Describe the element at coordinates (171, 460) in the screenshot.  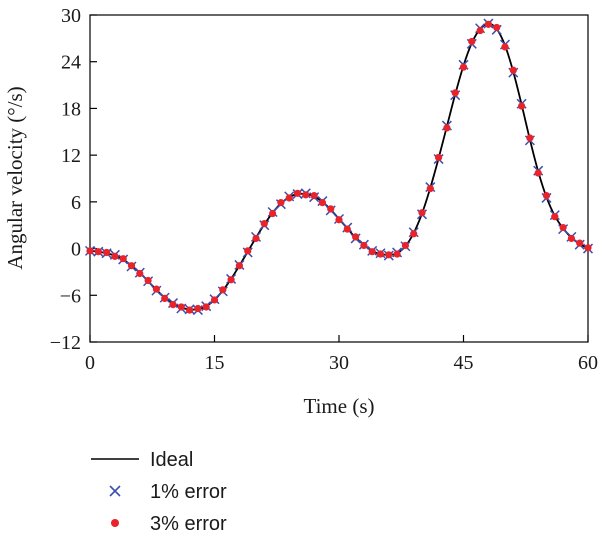
I see `legend-ideal-label: Ideal` at that location.